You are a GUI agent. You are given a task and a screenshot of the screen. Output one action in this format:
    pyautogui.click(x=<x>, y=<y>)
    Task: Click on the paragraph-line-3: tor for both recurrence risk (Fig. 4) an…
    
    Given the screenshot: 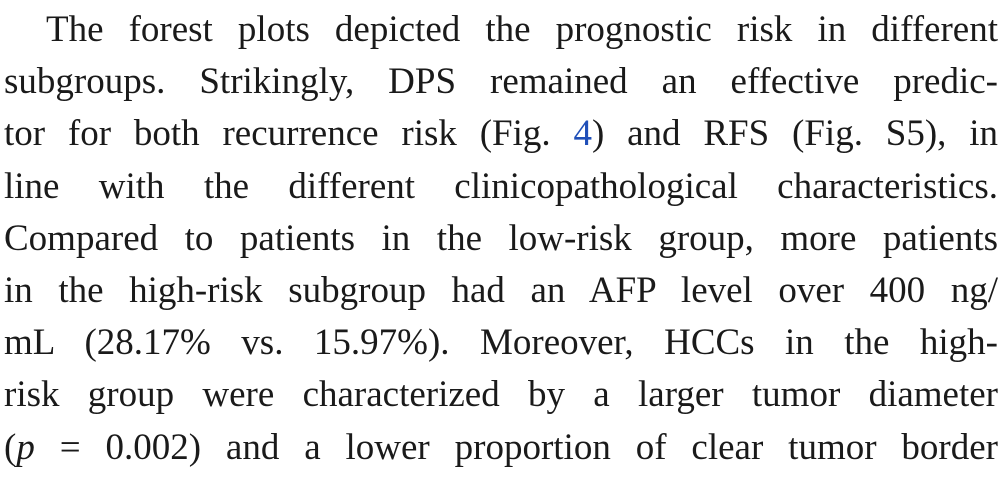 What is the action you would take?
    pyautogui.click(x=501, y=134)
    